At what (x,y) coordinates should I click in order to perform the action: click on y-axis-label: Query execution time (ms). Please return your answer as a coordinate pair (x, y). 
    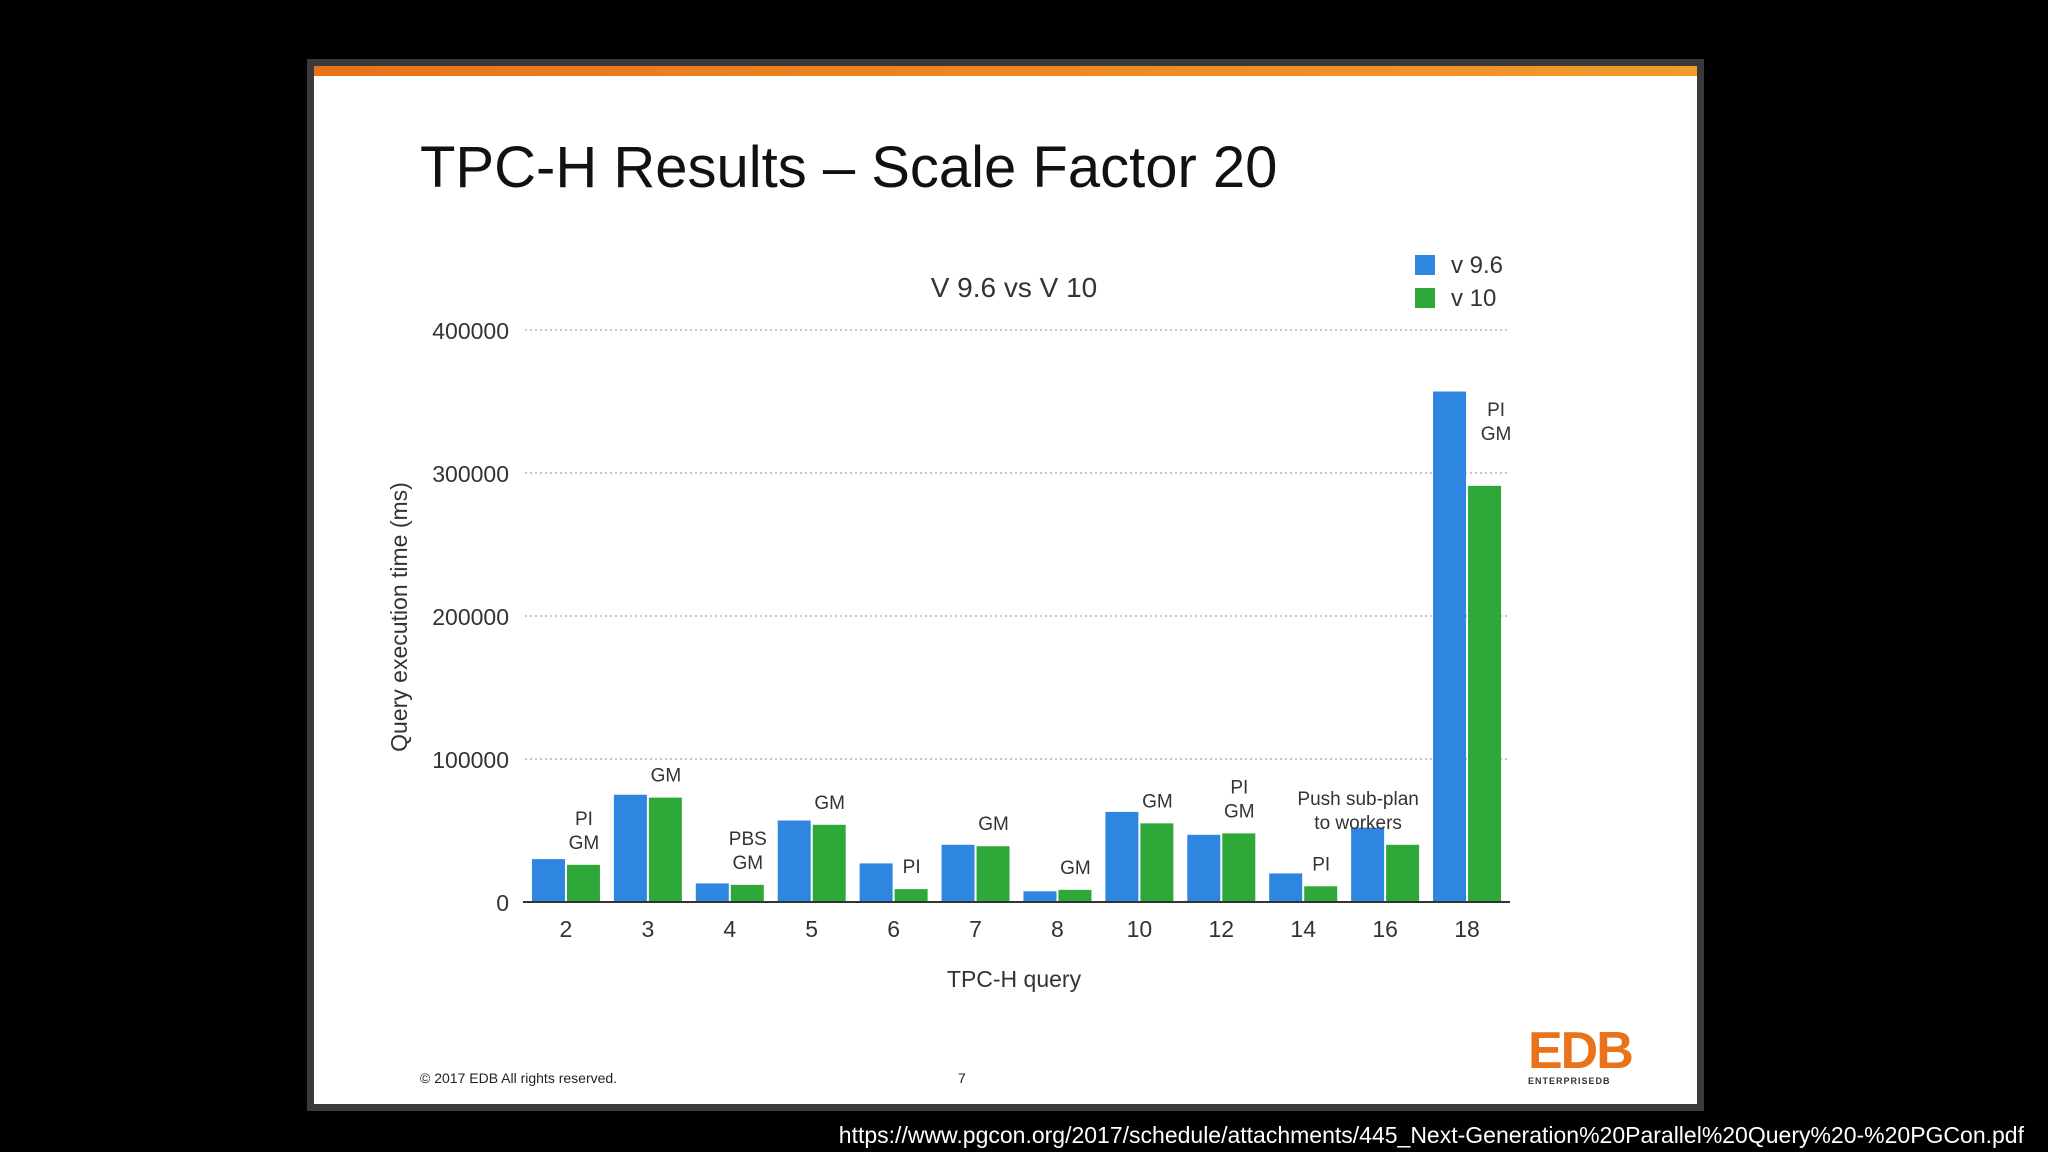
    Looking at the image, I should click on (399, 617).